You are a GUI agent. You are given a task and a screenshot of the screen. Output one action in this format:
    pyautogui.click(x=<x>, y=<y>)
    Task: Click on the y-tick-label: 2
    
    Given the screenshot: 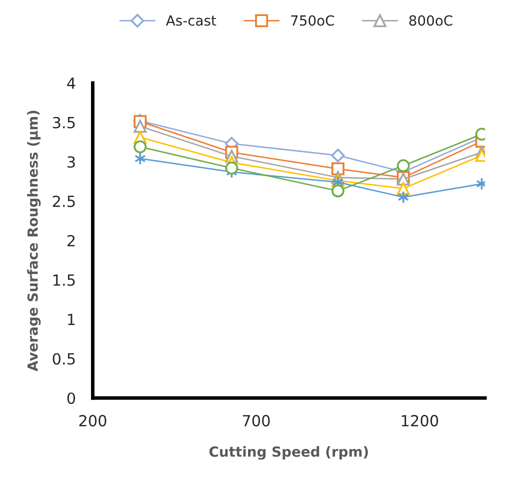 What is the action you would take?
    pyautogui.click(x=71, y=240)
    